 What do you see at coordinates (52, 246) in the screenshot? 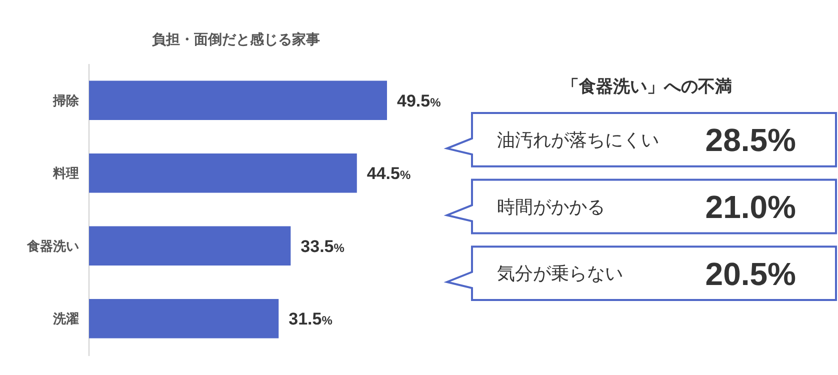
I see `y-tick-label: 食器洗い` at bounding box center [52, 246].